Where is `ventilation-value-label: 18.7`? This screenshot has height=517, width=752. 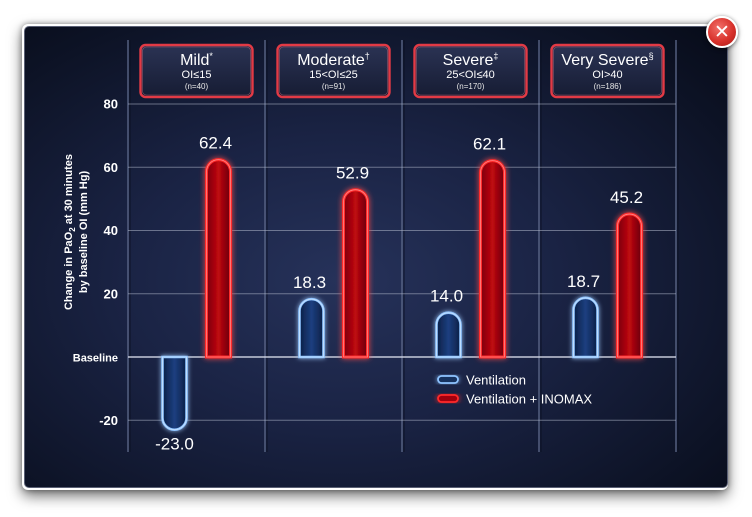 ventilation-value-label: 18.7 is located at coordinates (583, 281).